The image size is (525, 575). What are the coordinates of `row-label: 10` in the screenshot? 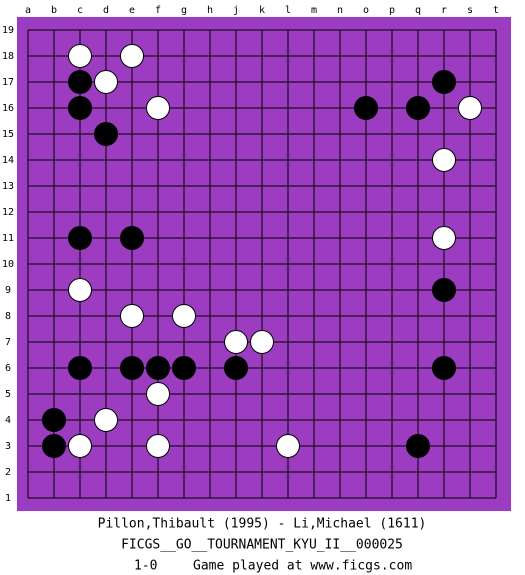 It's located at (8, 264).